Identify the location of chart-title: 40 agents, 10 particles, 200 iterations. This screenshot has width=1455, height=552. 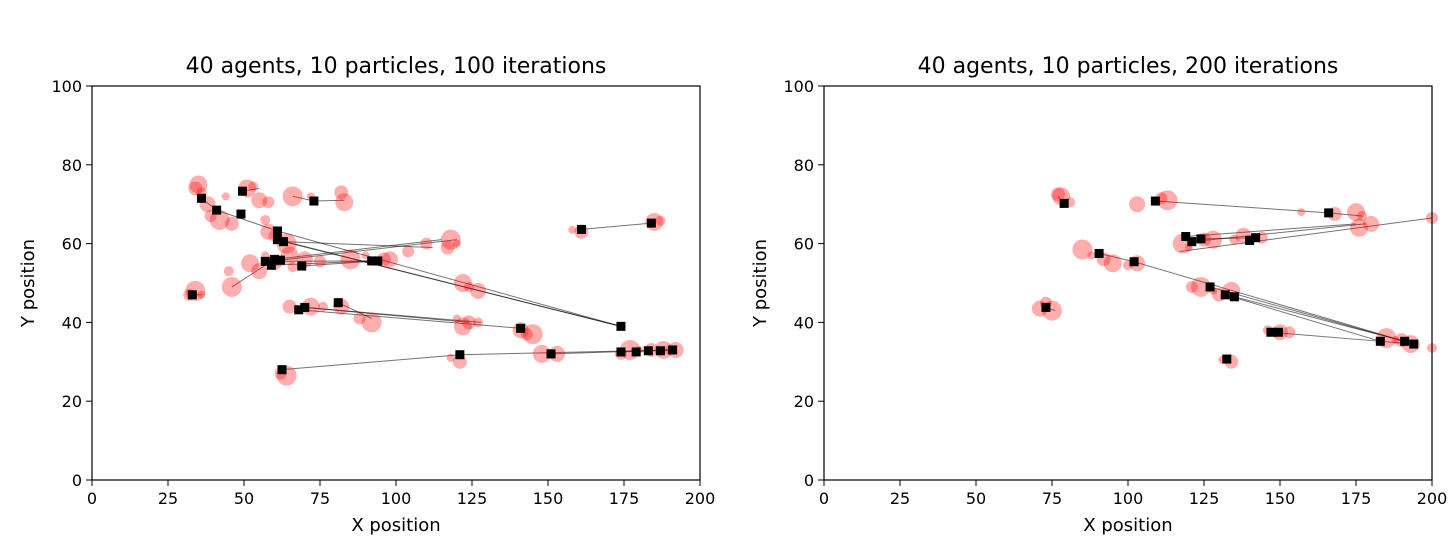
(1128, 66).